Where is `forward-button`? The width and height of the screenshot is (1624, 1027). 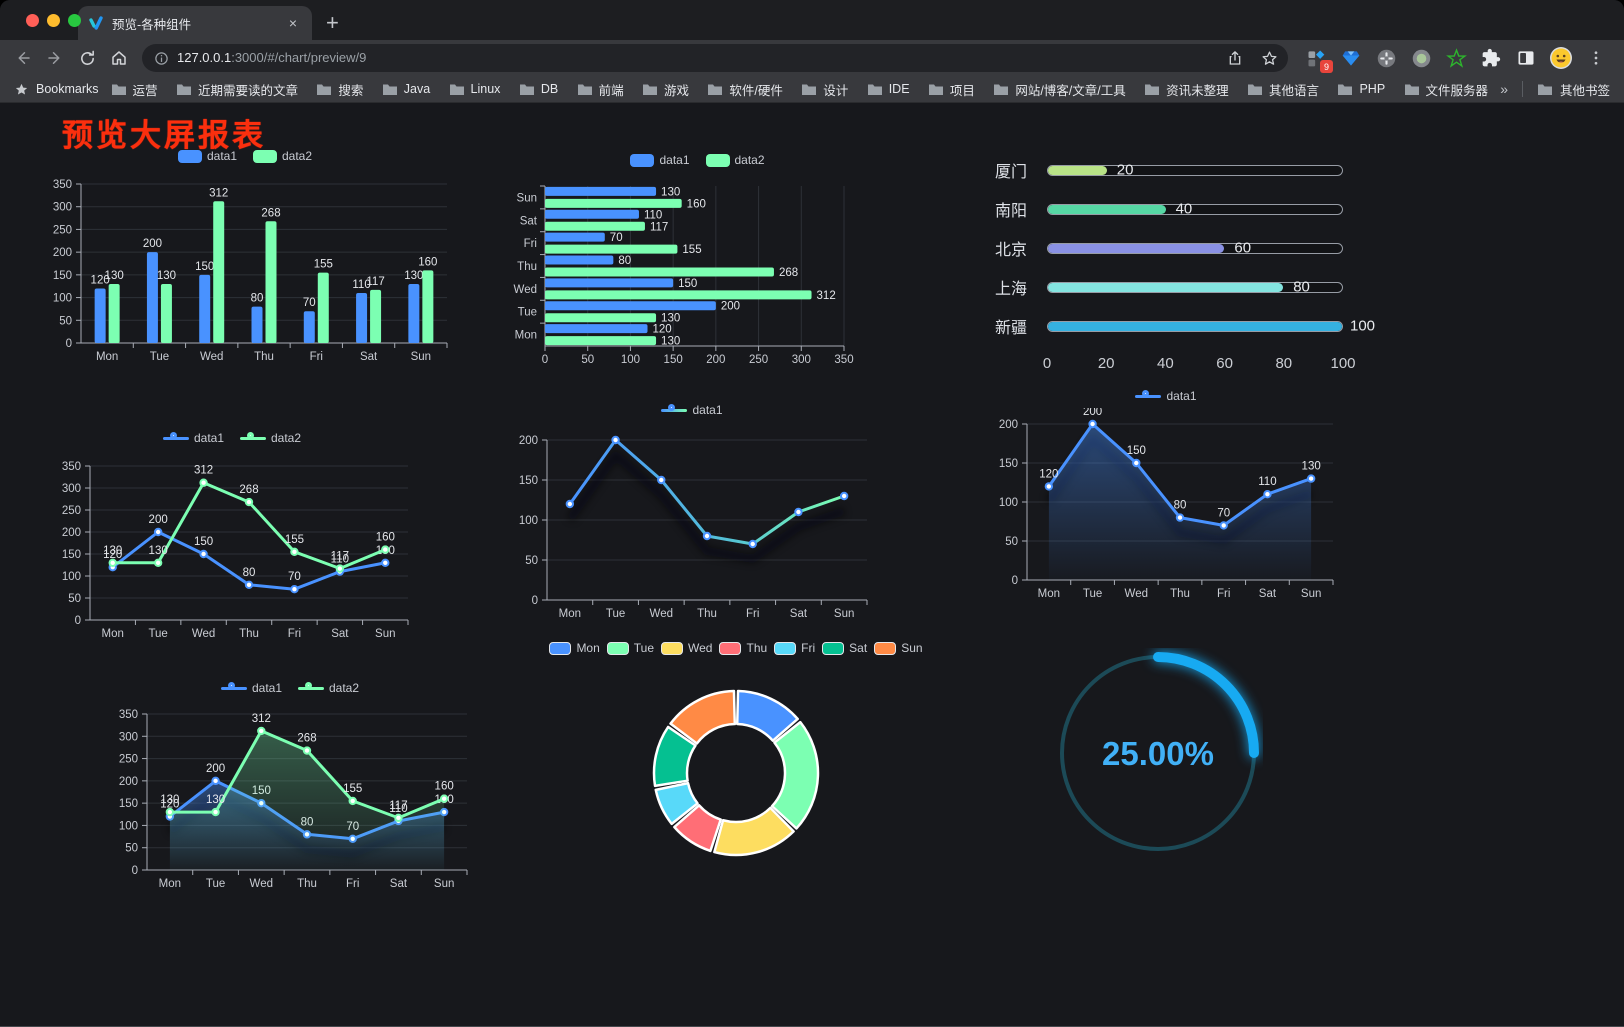
forward-button is located at coordinates (55, 58).